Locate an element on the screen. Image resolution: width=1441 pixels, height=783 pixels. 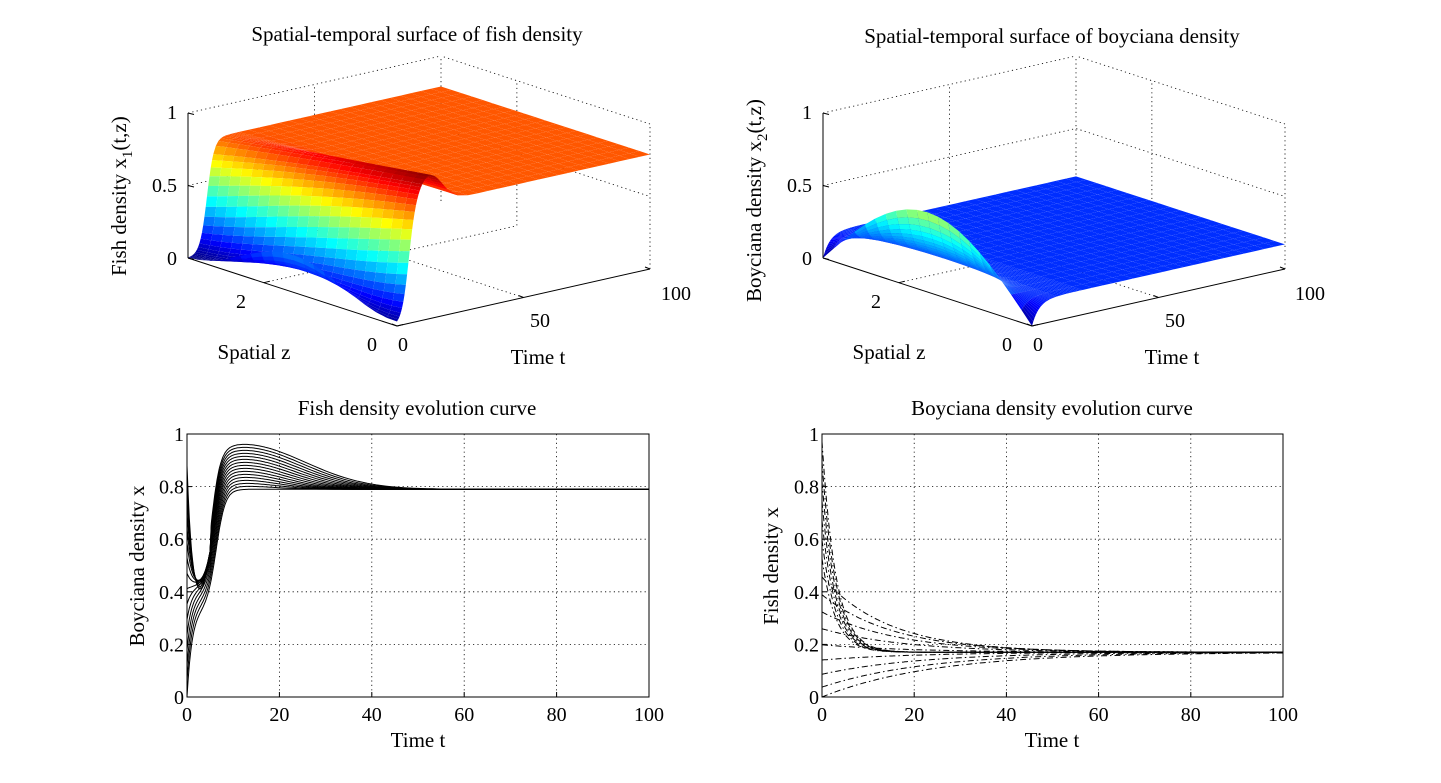
boyciana-surface-mesh is located at coordinates (1054, 251).